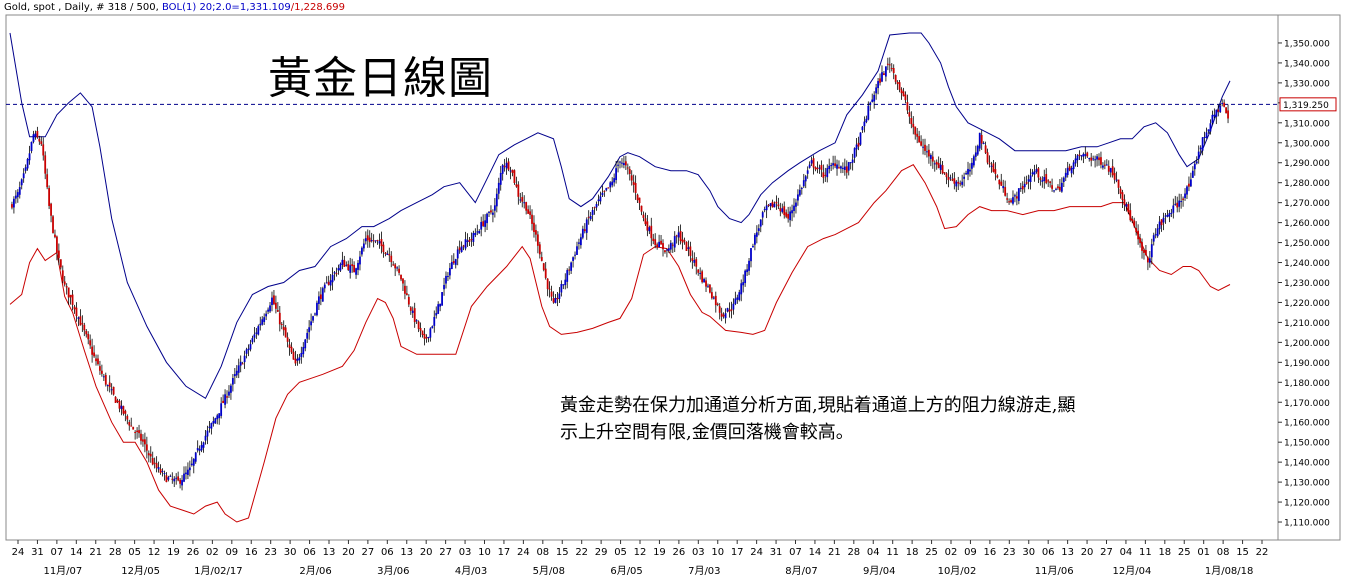 The height and width of the screenshot is (585, 1350). Describe the element at coordinates (737, 552) in the screenshot. I see `x-tick-label: 17` at that location.